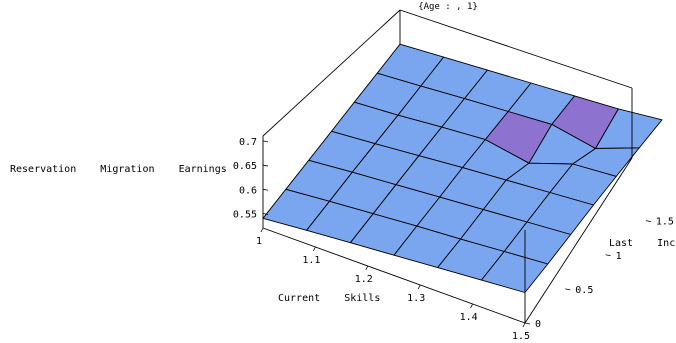  Describe the element at coordinates (665, 222) in the screenshot. I see `y-tick-label: 1.5` at that location.